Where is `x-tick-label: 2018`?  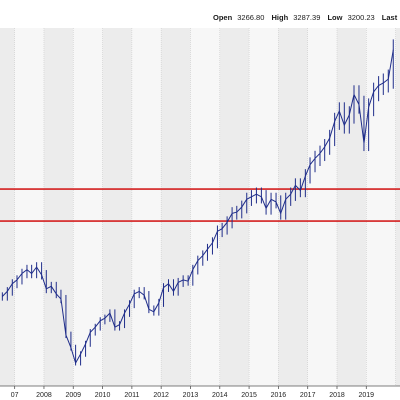 x-tick-label: 2018 is located at coordinates (337, 395).